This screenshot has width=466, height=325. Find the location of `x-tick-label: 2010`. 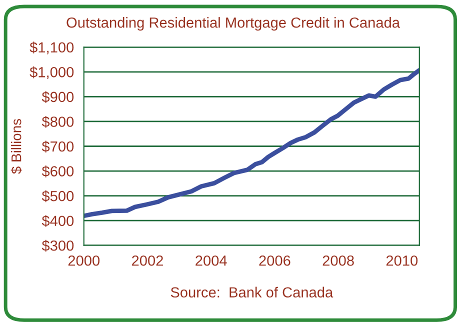

x-tick-label: 2010 is located at coordinates (402, 260).